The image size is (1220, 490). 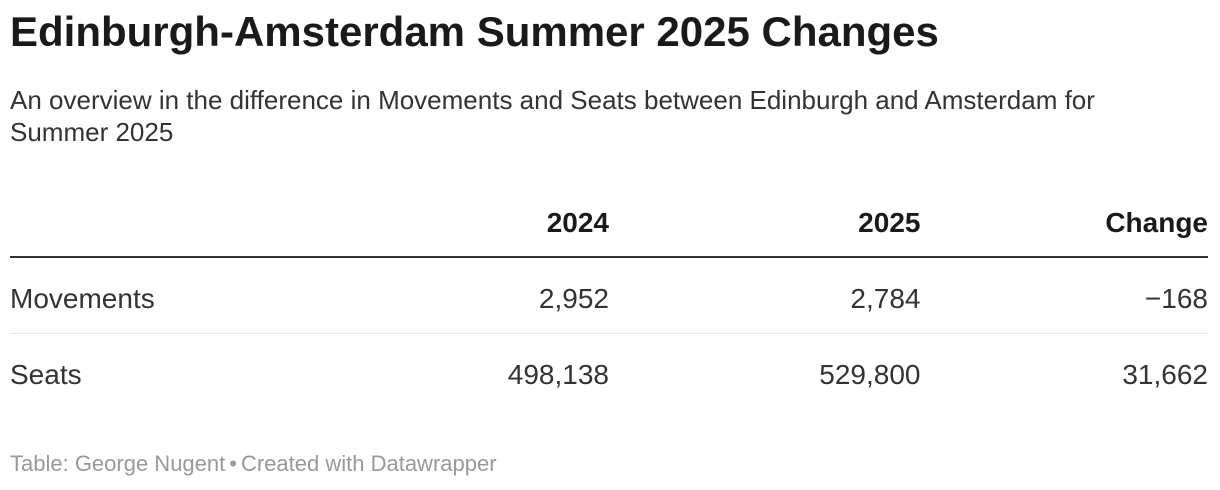 What do you see at coordinates (765, 232) in the screenshot?
I see `column-header-2025: 2025` at bounding box center [765, 232].